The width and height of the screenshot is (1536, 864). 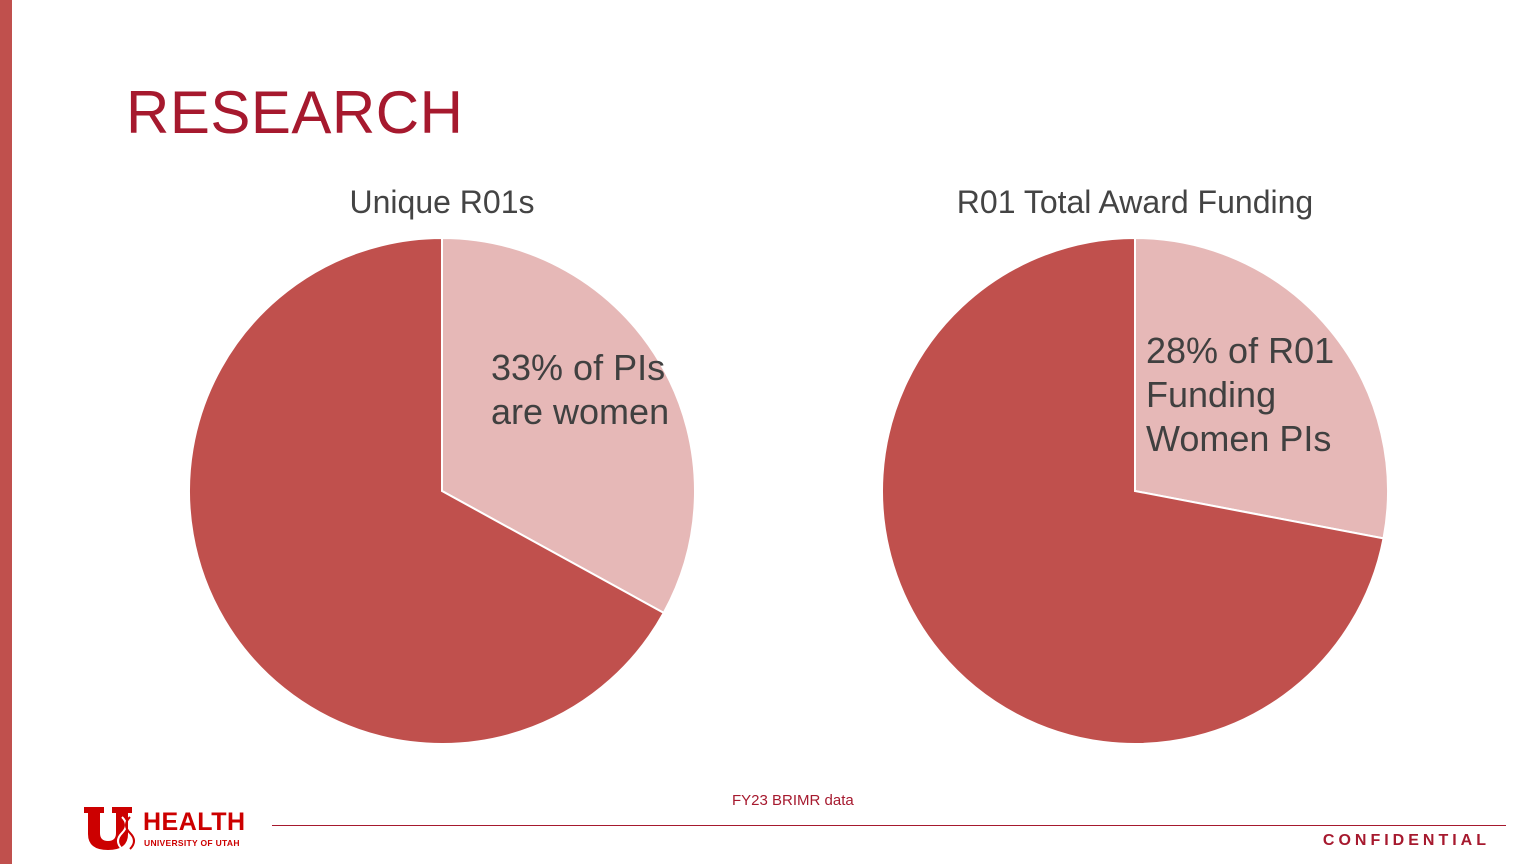 I want to click on page-title: RESEARCH, so click(x=295, y=112).